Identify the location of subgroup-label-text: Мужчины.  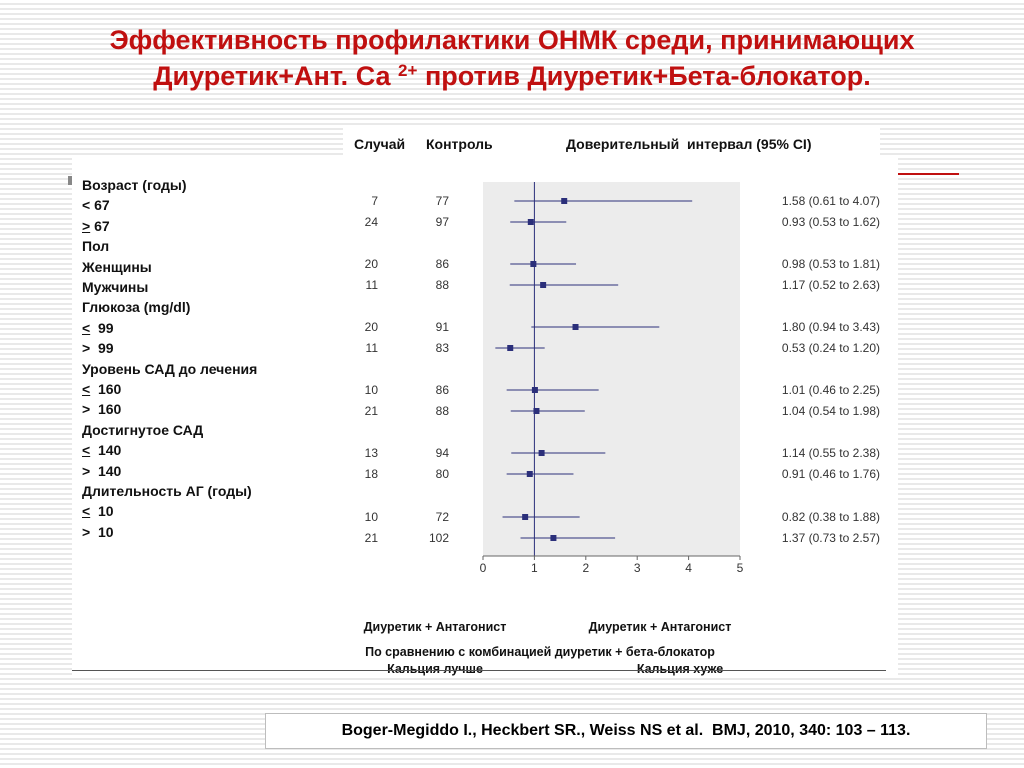
(115, 287).